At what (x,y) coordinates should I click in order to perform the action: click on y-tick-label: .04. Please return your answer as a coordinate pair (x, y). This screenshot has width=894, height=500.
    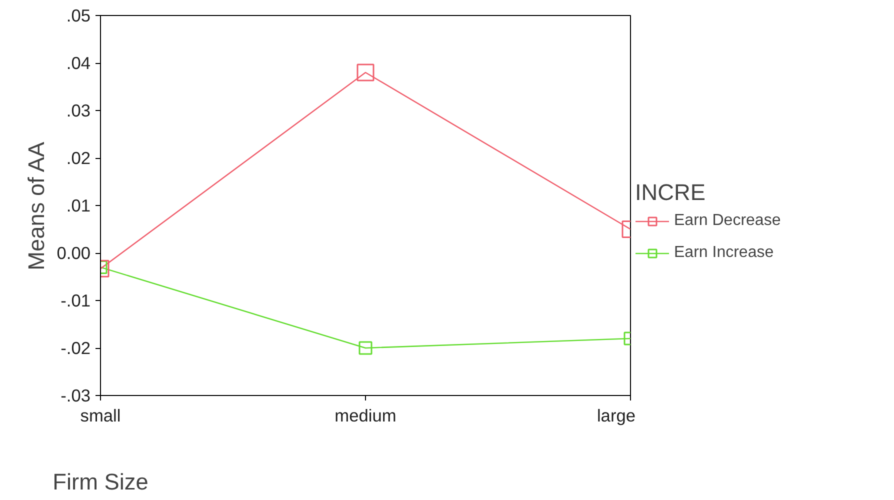
    Looking at the image, I should click on (78, 63).